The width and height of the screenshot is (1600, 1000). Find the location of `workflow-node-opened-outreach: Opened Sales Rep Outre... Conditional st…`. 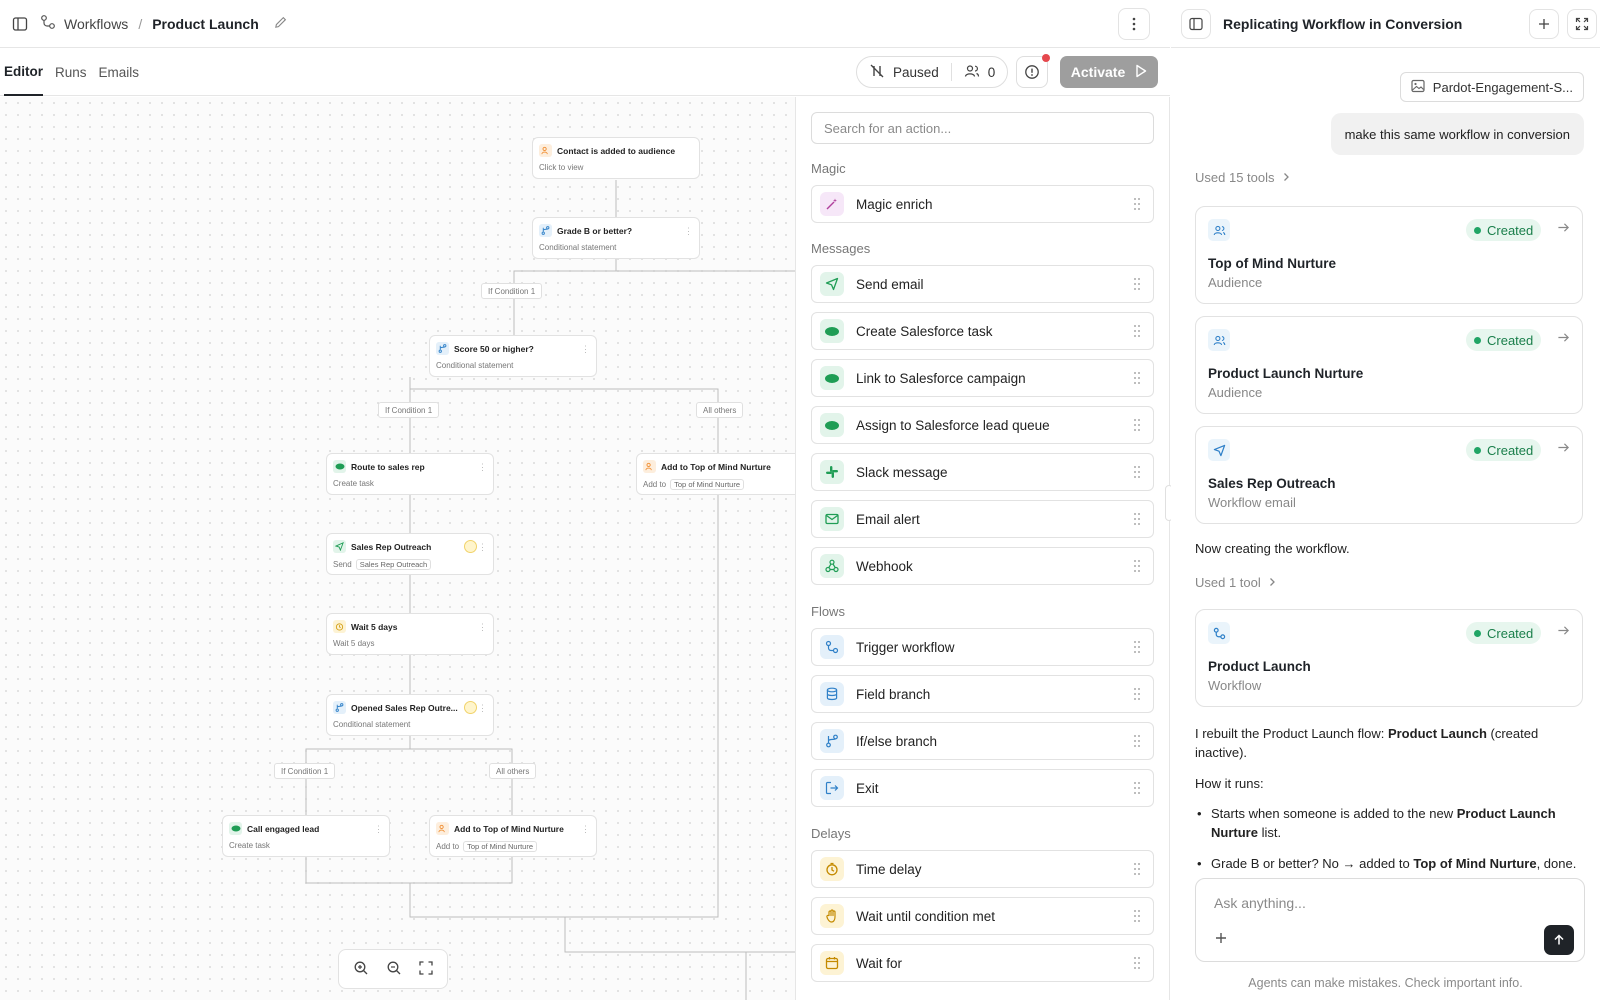

workflow-node-opened-outreach: Opened Sales Rep Outre... Conditional st… is located at coordinates (410, 715).